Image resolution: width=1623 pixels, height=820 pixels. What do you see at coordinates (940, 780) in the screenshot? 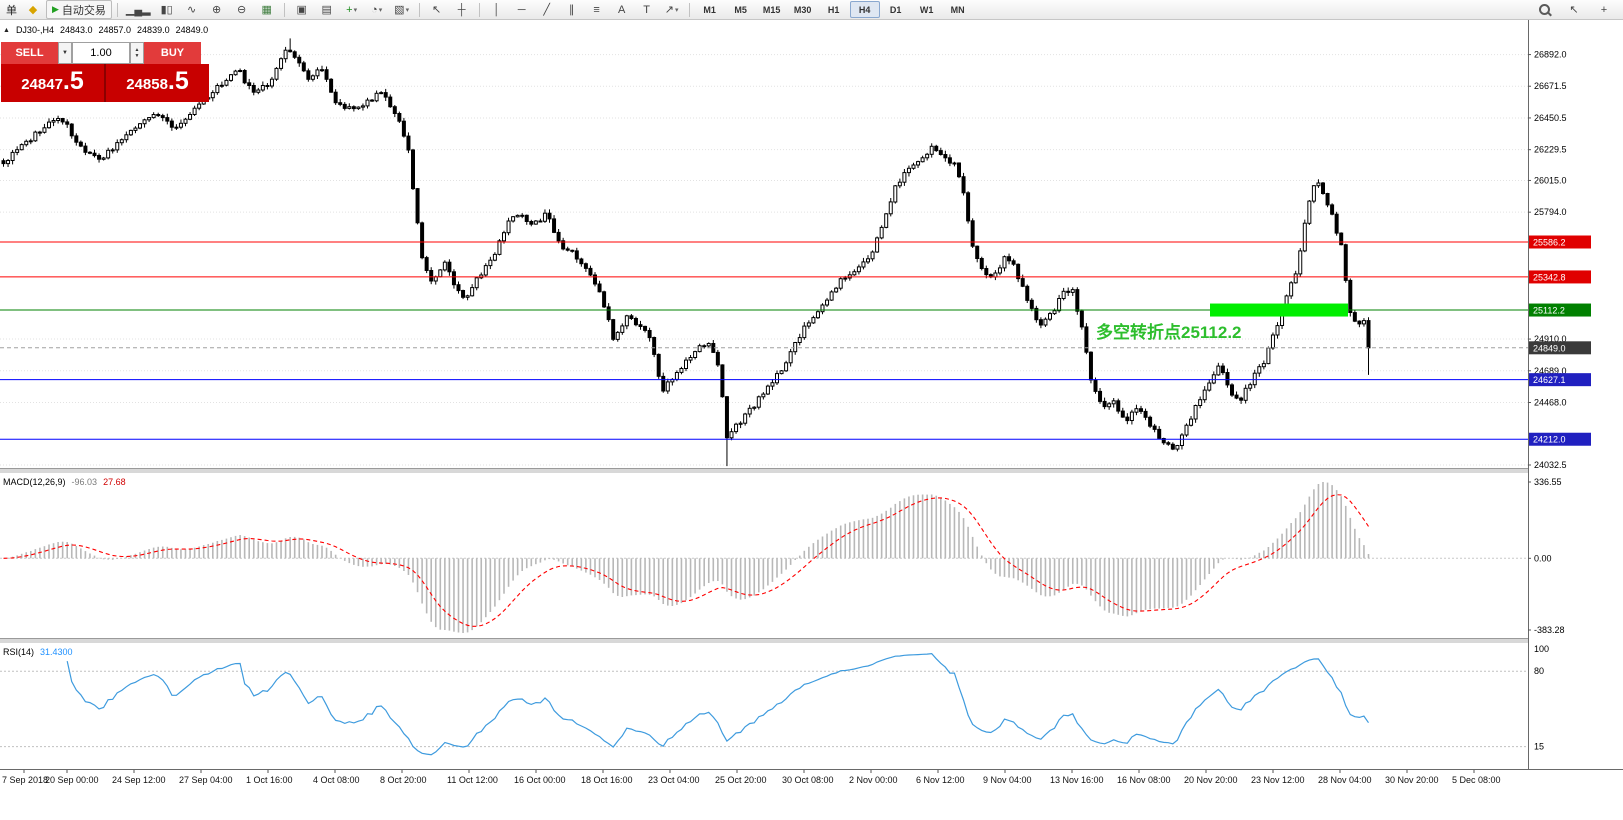
I see `time-axis-label: 6 Nov 12:00` at bounding box center [940, 780].